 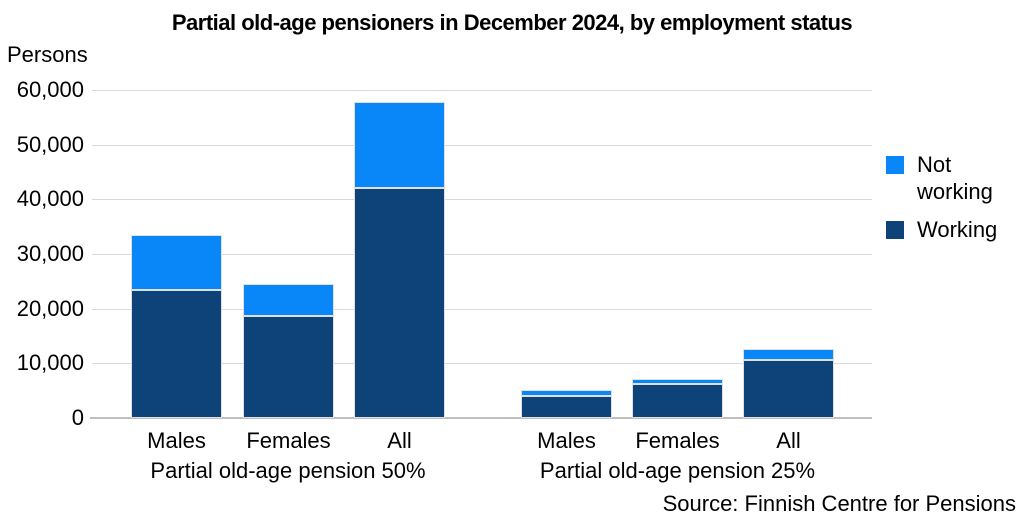 What do you see at coordinates (481, 418) in the screenshot?
I see `x-axis-line` at bounding box center [481, 418].